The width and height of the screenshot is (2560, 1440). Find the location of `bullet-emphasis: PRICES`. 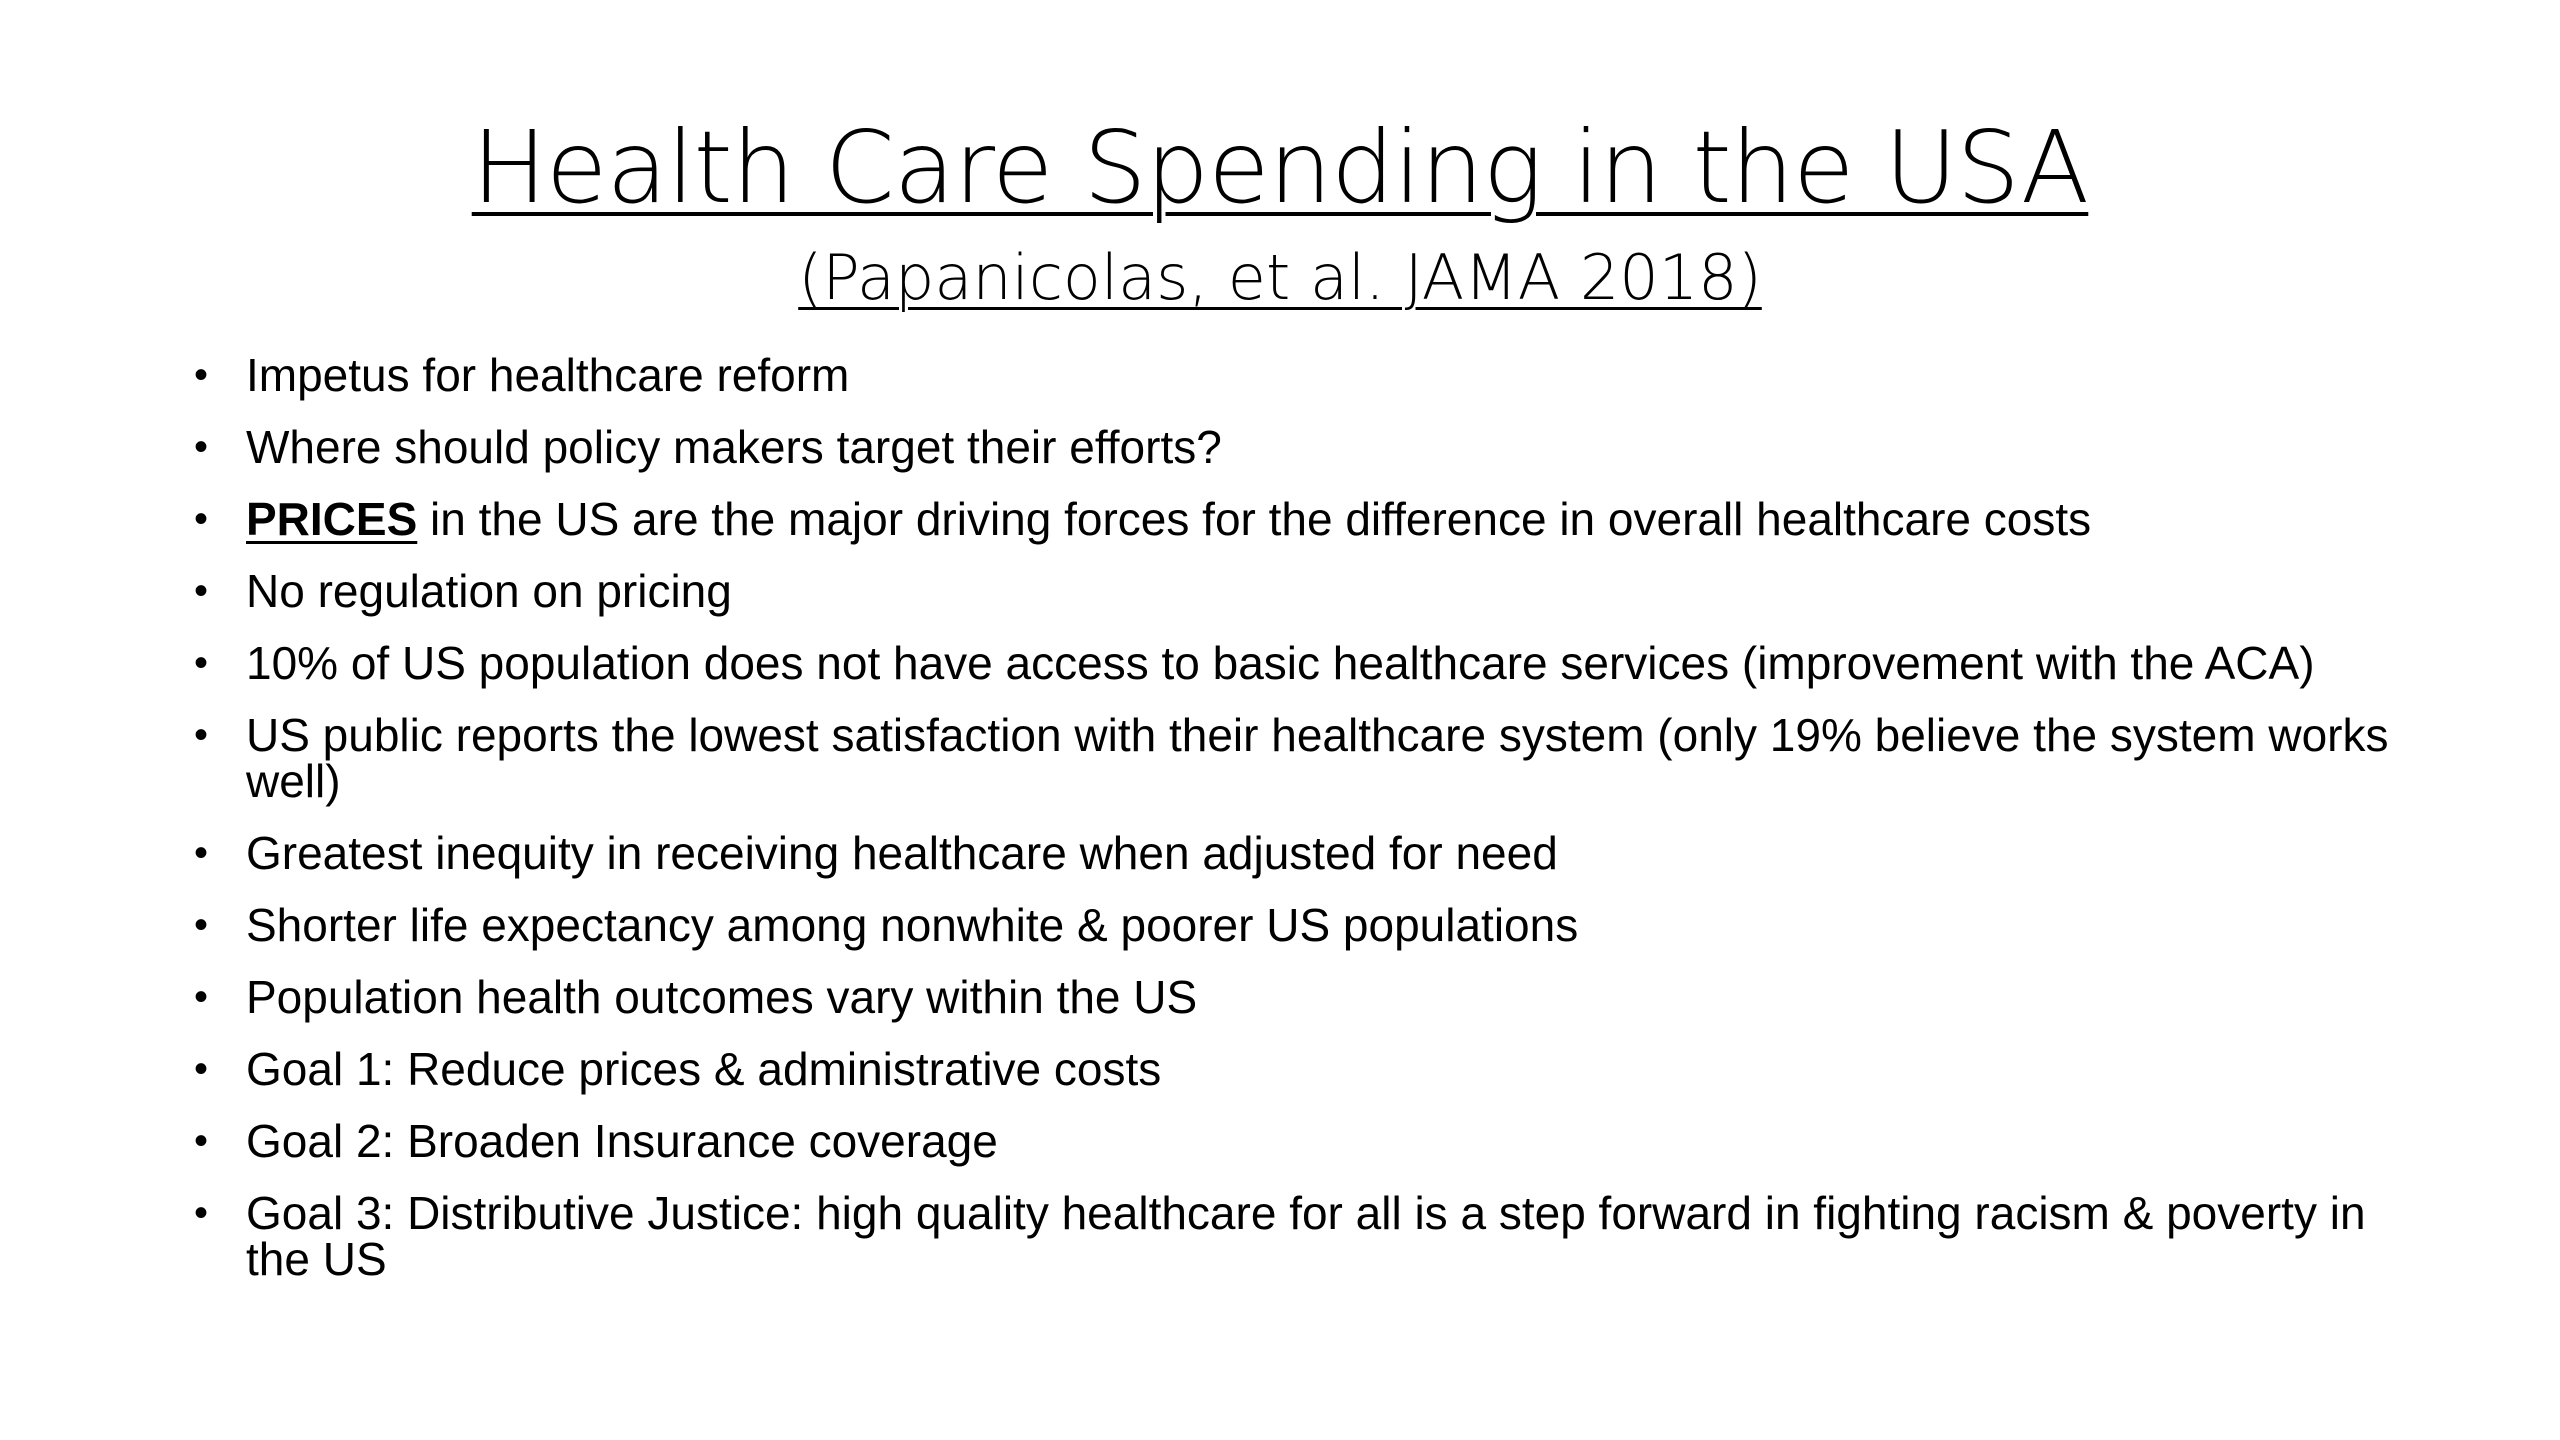

bullet-emphasis: PRICES is located at coordinates (332, 519).